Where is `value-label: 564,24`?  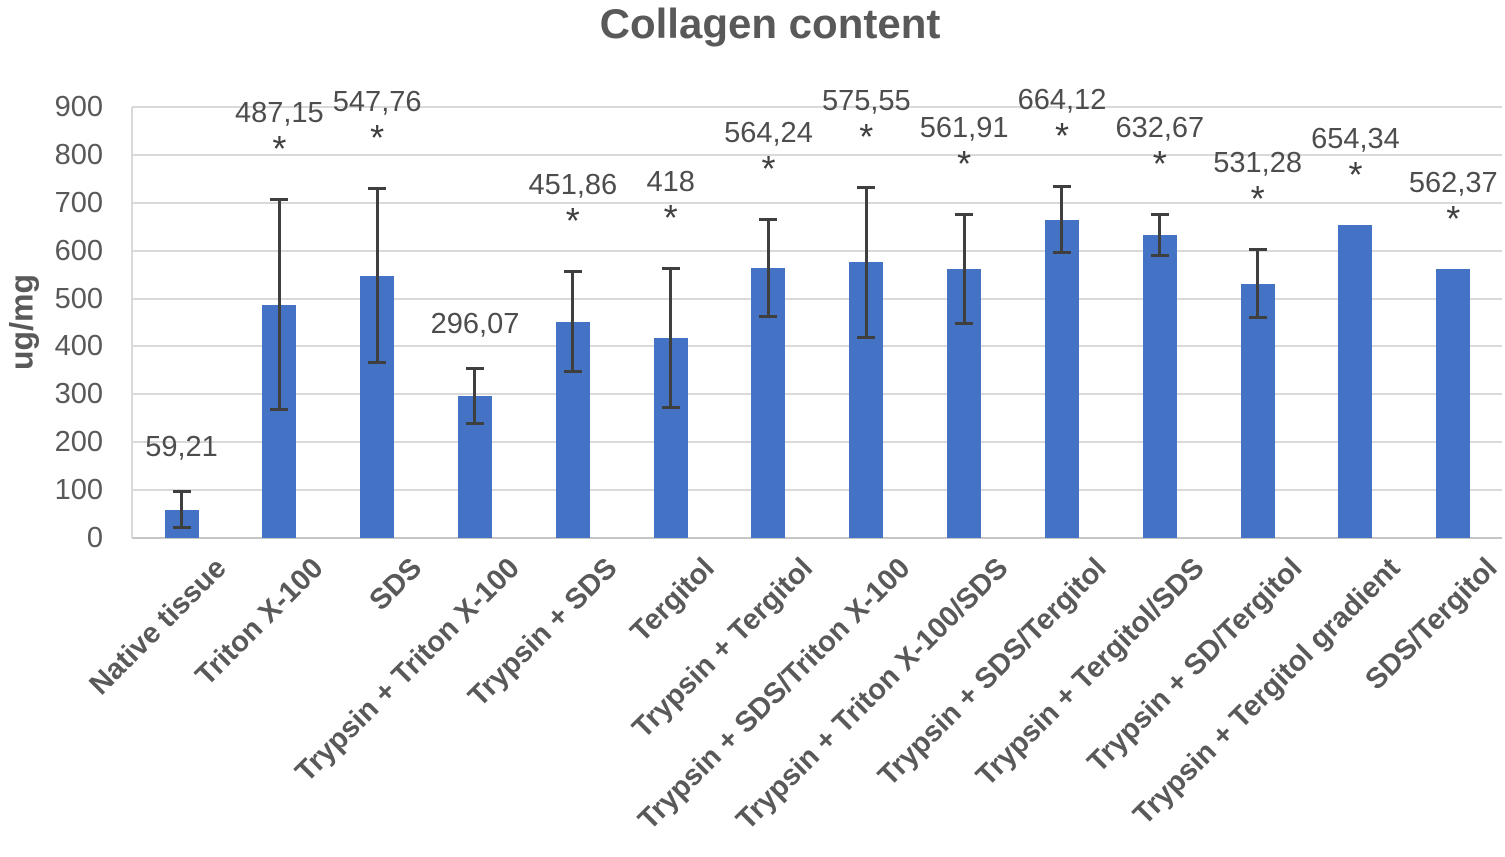 value-label: 564,24 is located at coordinates (768, 132).